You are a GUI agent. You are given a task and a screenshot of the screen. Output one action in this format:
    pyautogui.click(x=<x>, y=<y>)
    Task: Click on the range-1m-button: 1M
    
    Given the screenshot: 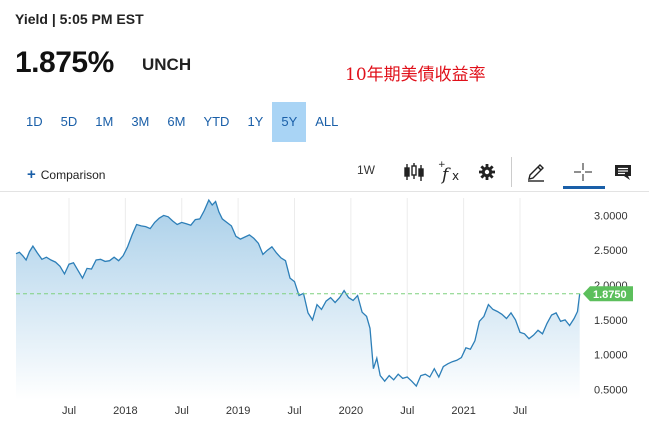 What is the action you would take?
    pyautogui.click(x=104, y=121)
    